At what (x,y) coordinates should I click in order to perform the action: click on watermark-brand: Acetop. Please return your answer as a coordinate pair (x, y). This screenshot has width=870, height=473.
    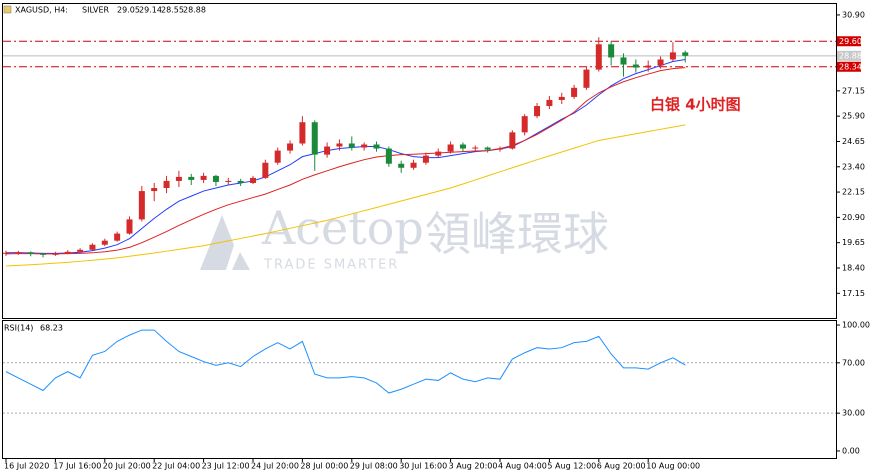
    Looking at the image, I should click on (342, 228).